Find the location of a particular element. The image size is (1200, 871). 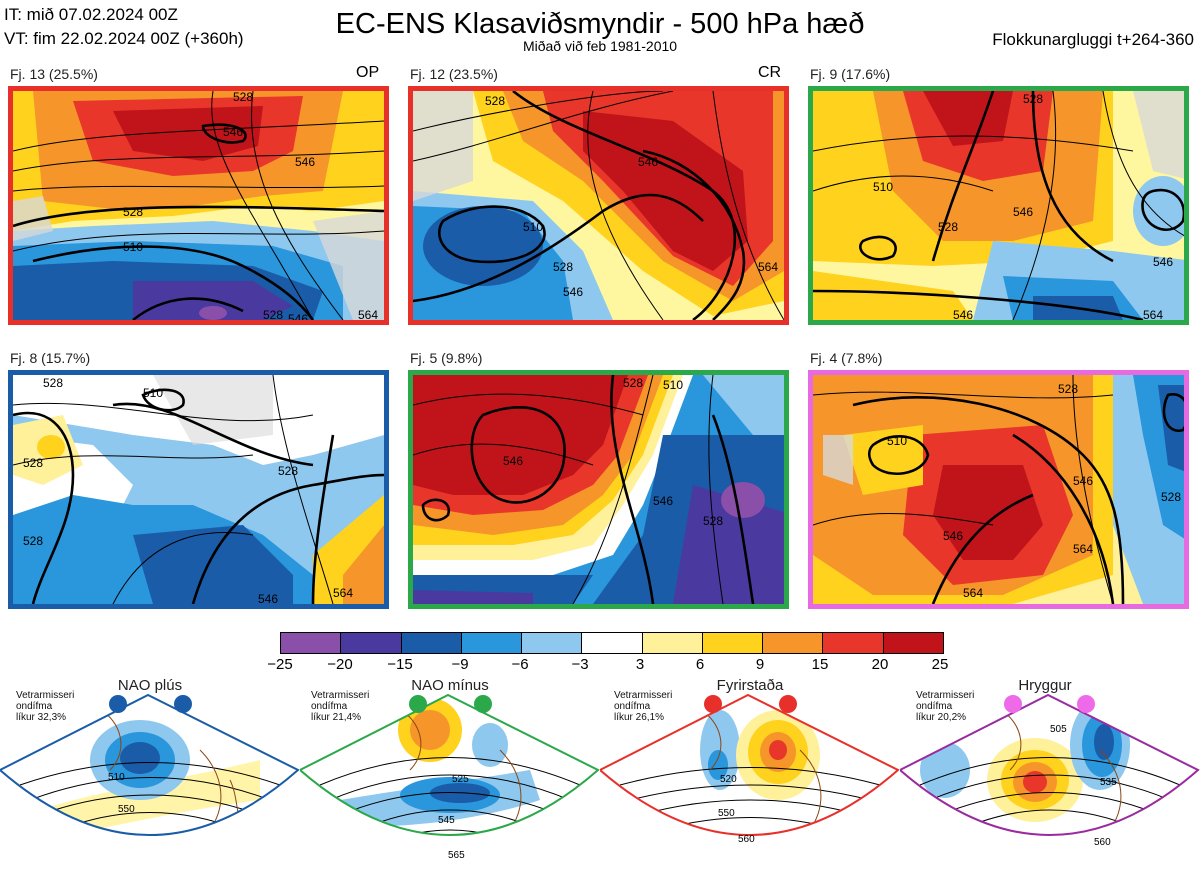

regime-desc-ridge: Vetrarmisseri ondífma líkur 20,2% is located at coordinates (945, 706).